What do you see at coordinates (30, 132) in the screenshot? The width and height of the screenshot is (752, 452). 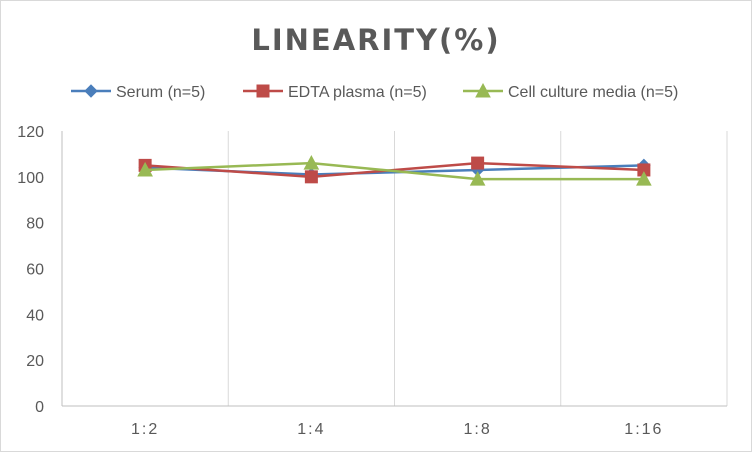 I see `y-tick-label: 120` at bounding box center [30, 132].